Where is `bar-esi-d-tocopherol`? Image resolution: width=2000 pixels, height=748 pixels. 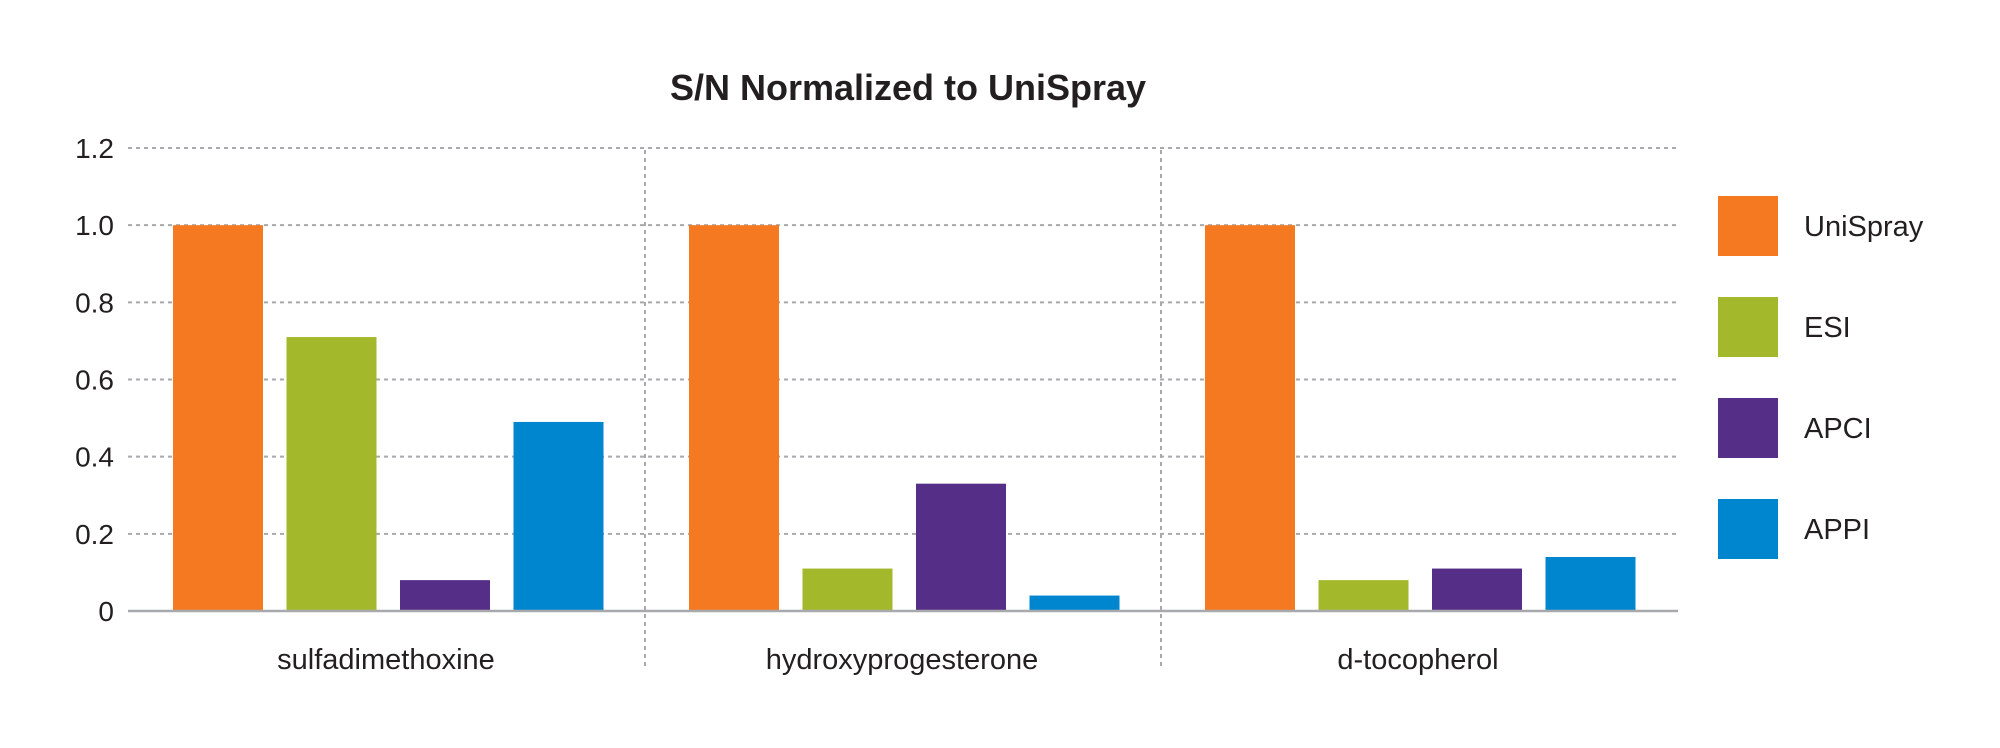
bar-esi-d-tocopherol is located at coordinates (1363, 595).